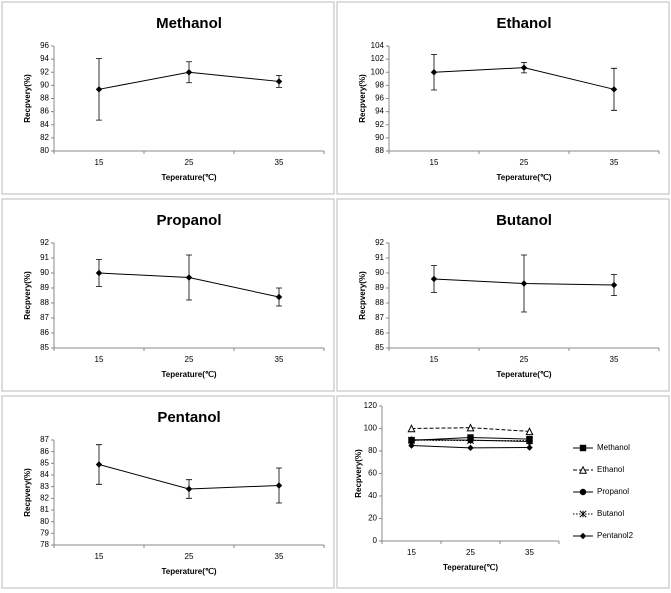 The image size is (671, 593). What do you see at coordinates (378, 45) in the screenshot?
I see `y-tick-label: 104` at bounding box center [378, 45].